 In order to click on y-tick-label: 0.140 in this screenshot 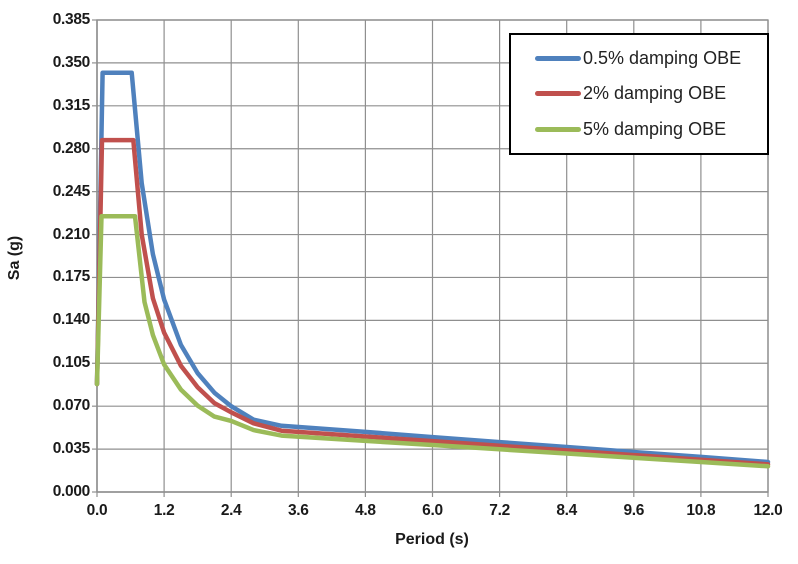, I will do `click(71, 320)`.